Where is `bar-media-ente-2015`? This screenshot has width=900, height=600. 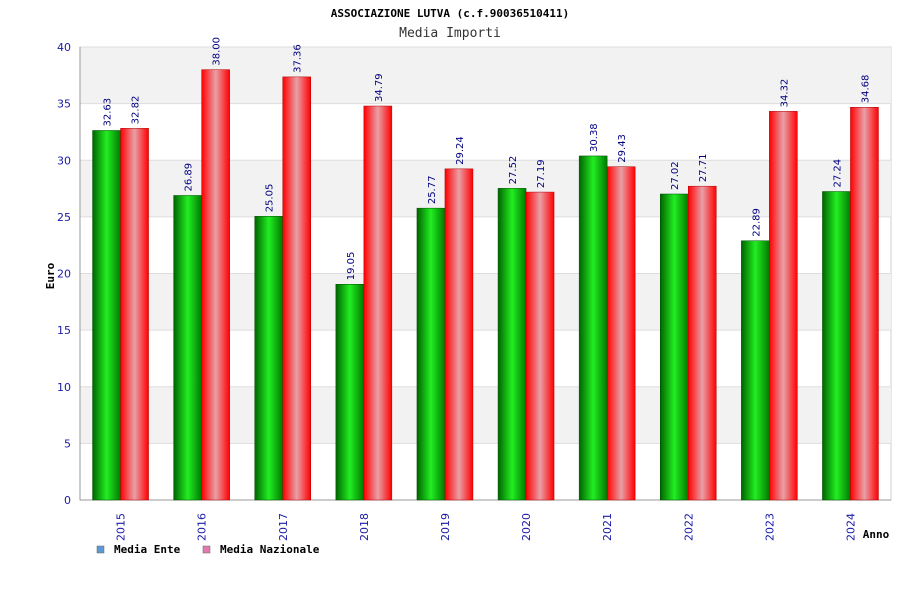 bar-media-ente-2015 is located at coordinates (106, 315).